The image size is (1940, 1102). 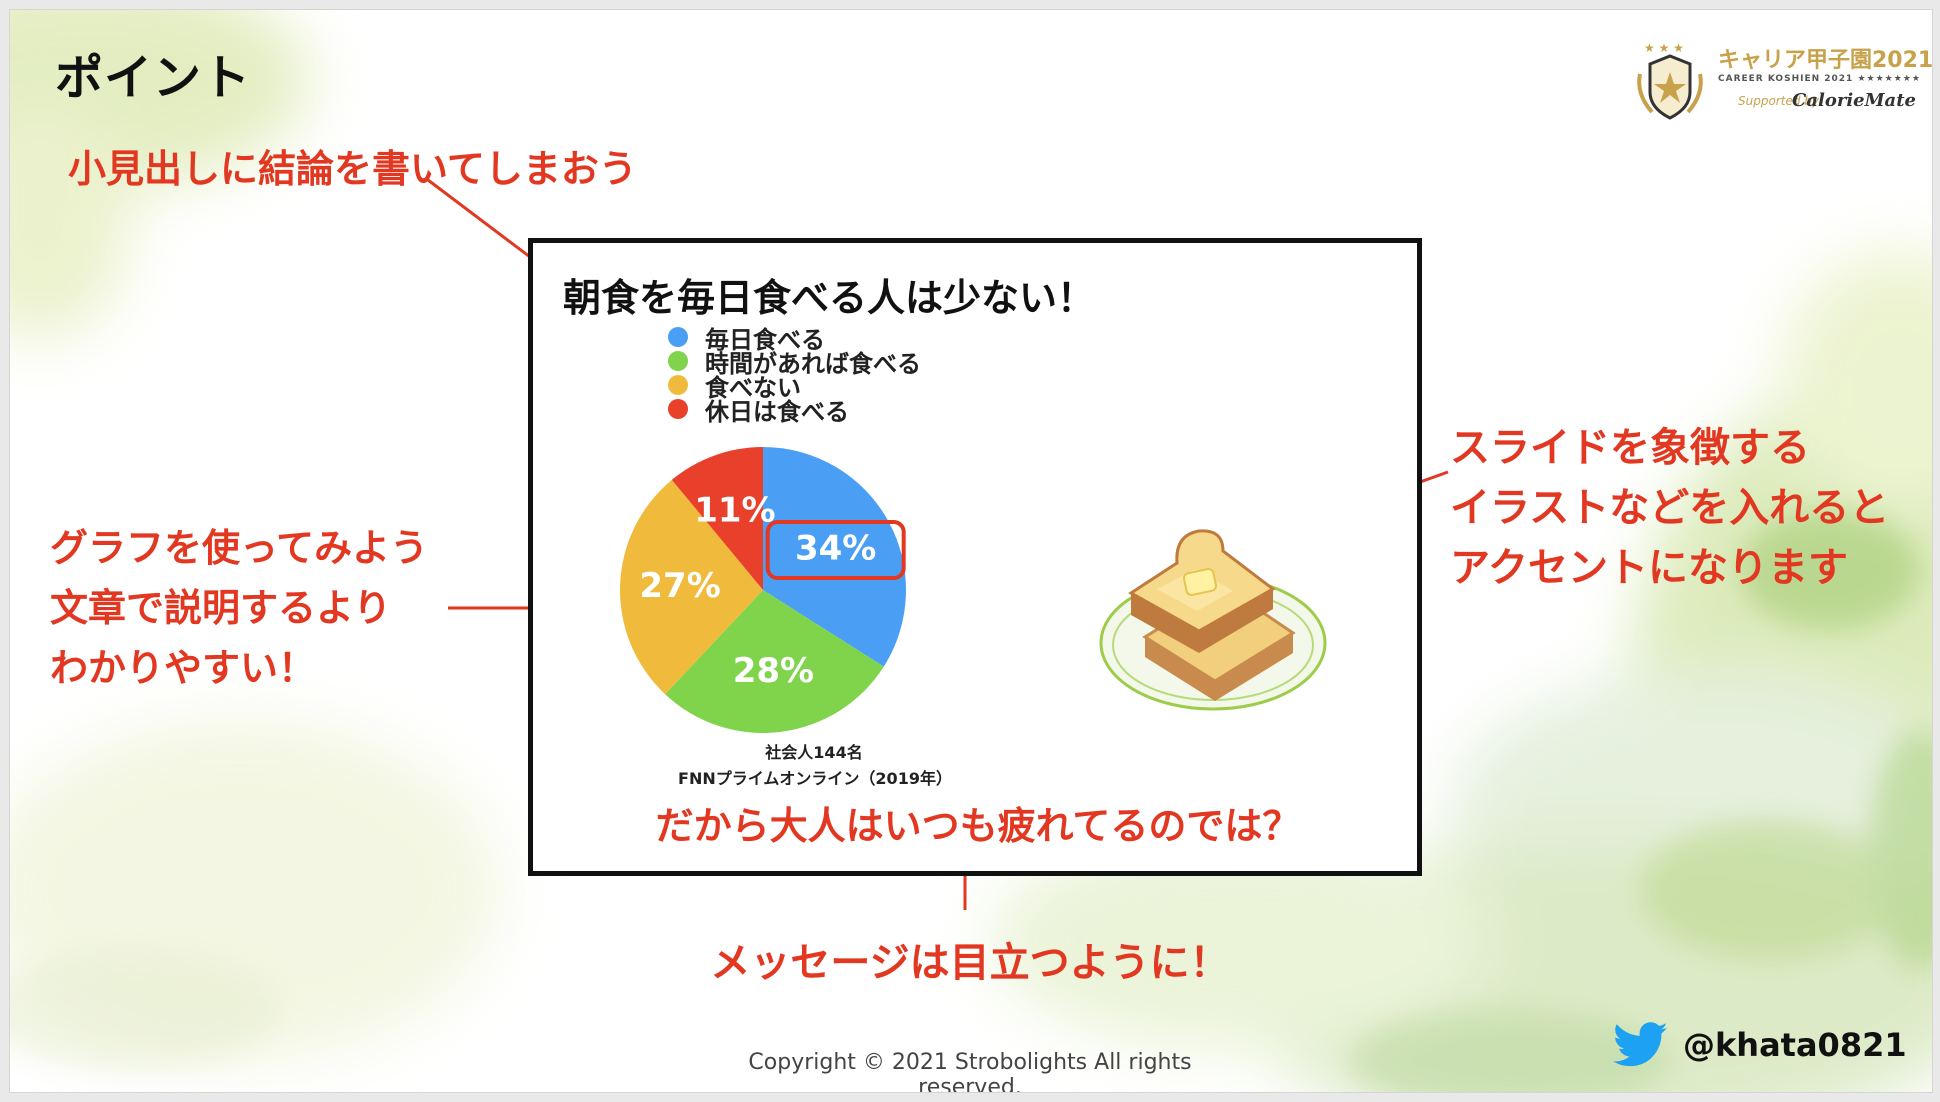 What do you see at coordinates (239, 548) in the screenshot?
I see `graph-tip-line-1: グラフを使ってみよう` at bounding box center [239, 548].